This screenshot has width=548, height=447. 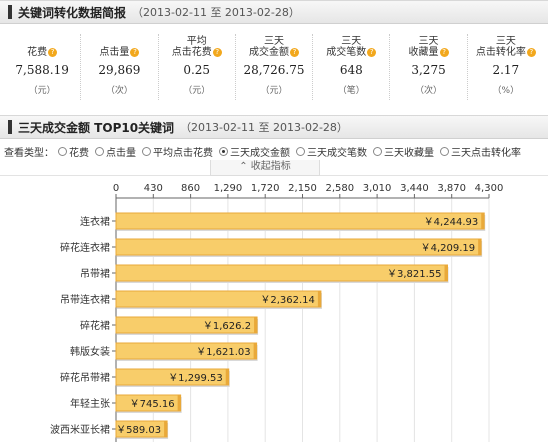 What do you see at coordinates (96, 127) in the screenshot?
I see `top10-title: 三天成交金额 TOP10关键词` at bounding box center [96, 127].